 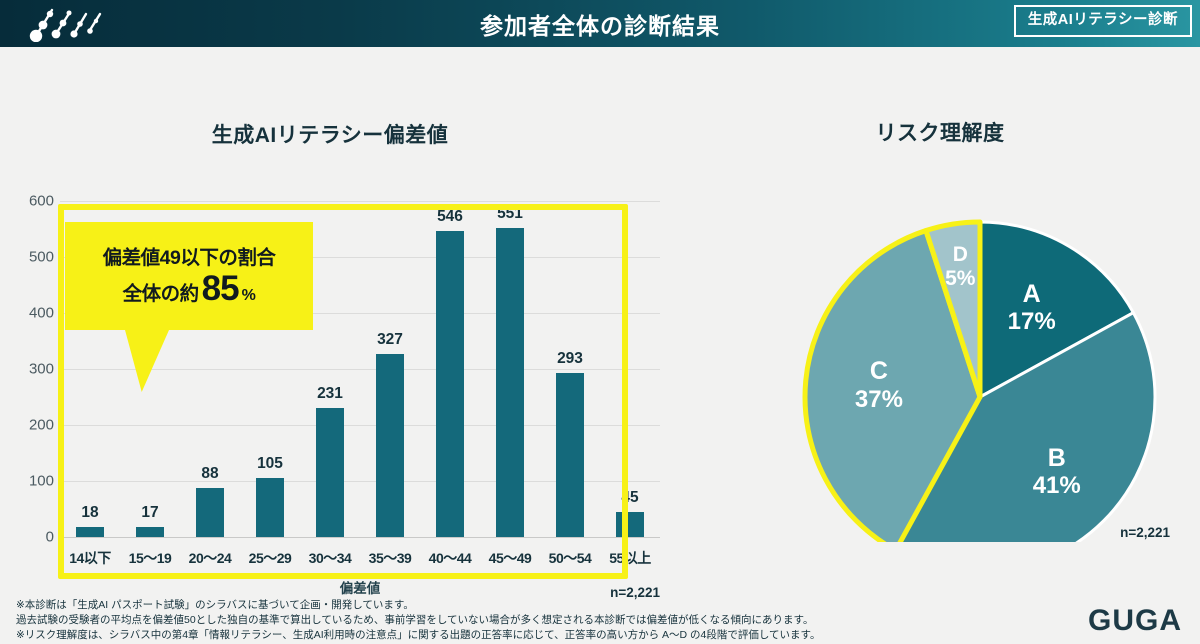 What do you see at coordinates (360, 588) in the screenshot?
I see `bar-x-axis-title: 偏差値` at bounding box center [360, 588].